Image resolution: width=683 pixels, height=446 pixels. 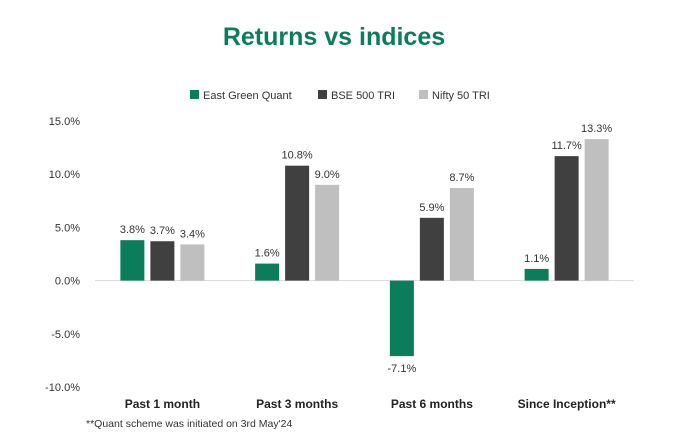 I want to click on data-label: 3.7%, so click(x=162, y=231).